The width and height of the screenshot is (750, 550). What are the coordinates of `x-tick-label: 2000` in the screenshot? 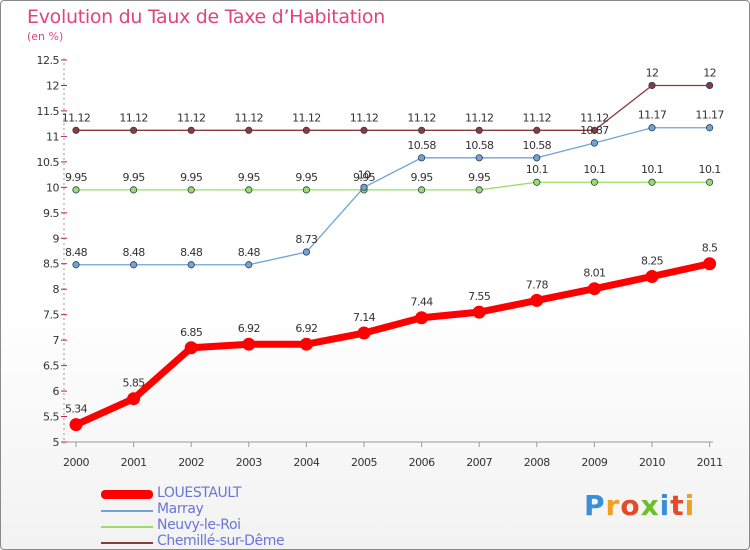 It's located at (76, 462).